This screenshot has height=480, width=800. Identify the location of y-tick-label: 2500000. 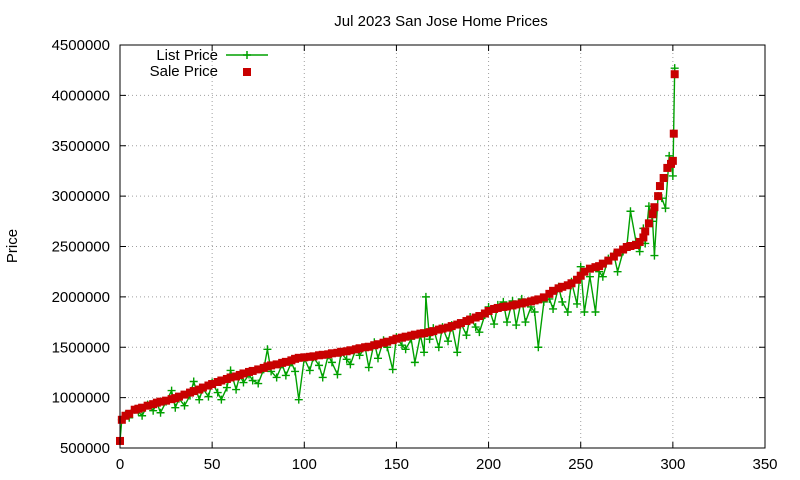
(81, 247).